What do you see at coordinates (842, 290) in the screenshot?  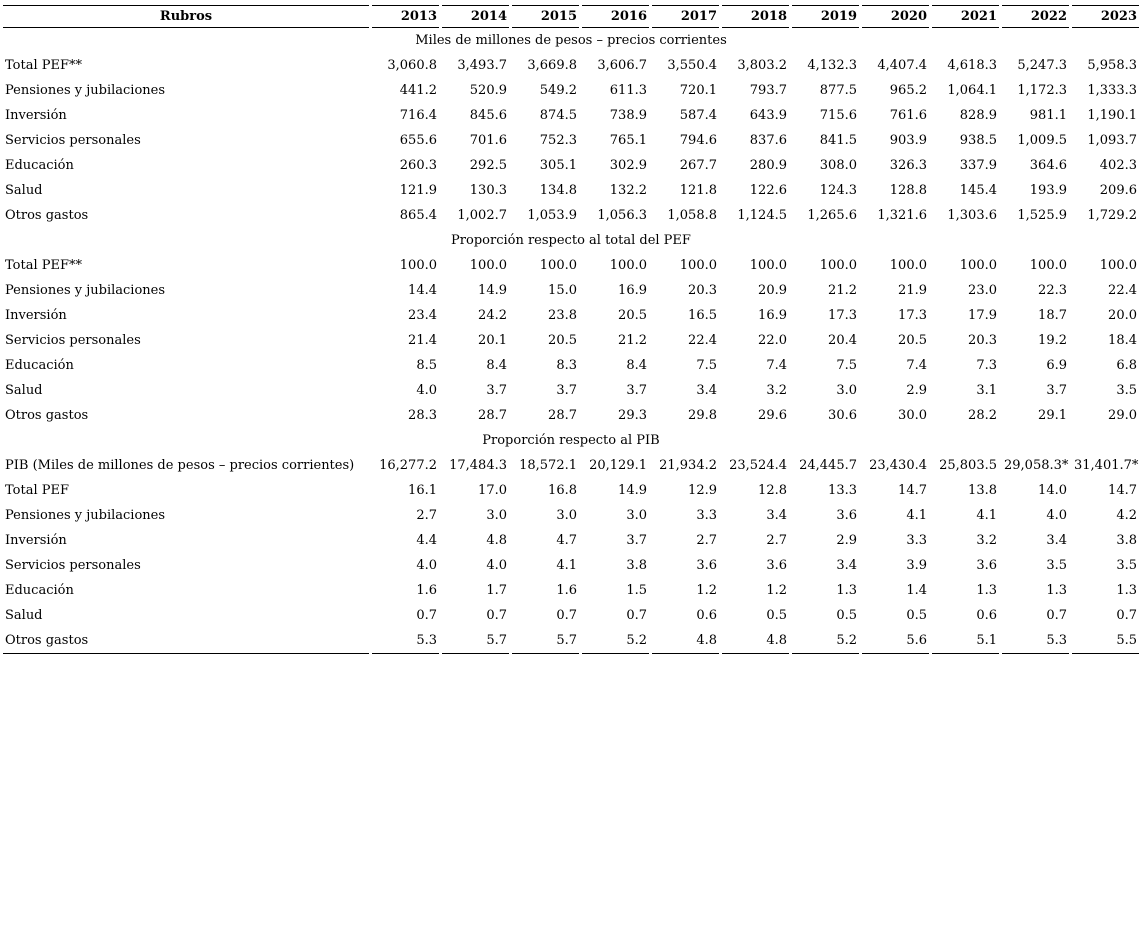 I see `cell-value: 21.2` at bounding box center [842, 290].